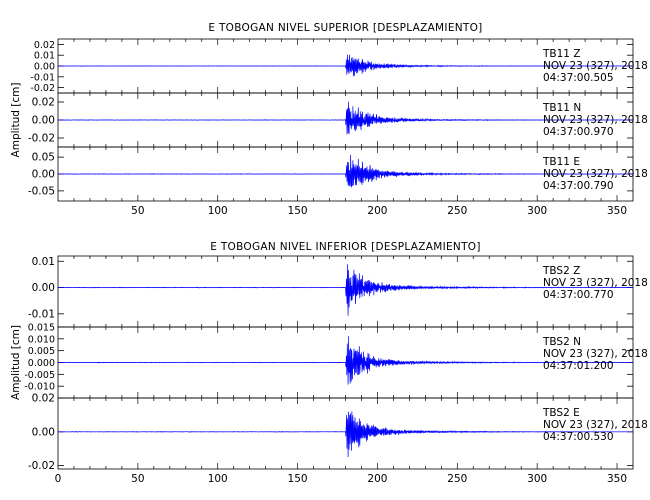 Image resolution: width=650 pixels, height=500 pixels. I want to click on station-label: TBS2 N, so click(561, 342).